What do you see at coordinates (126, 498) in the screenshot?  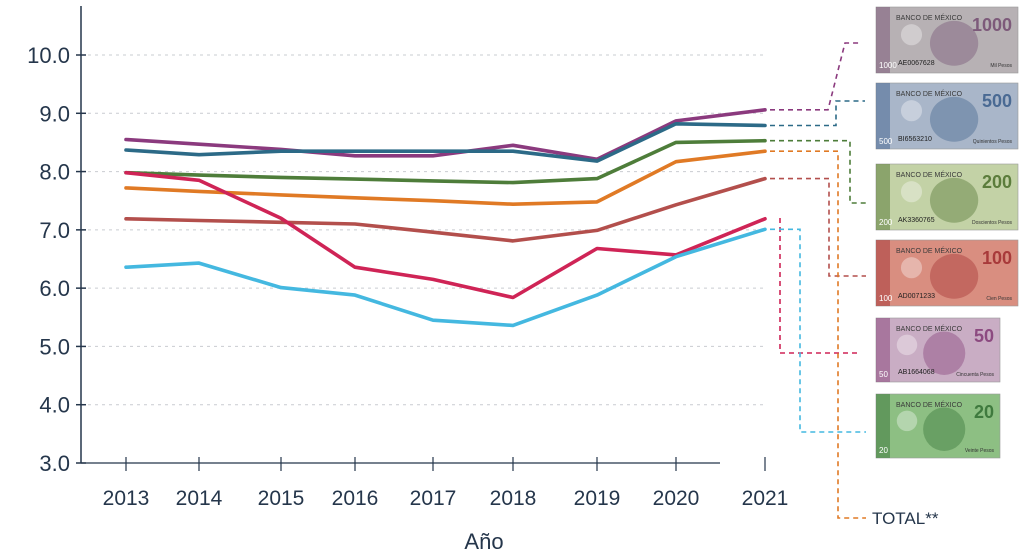 I see `x-tick-label: 2013` at bounding box center [126, 498].